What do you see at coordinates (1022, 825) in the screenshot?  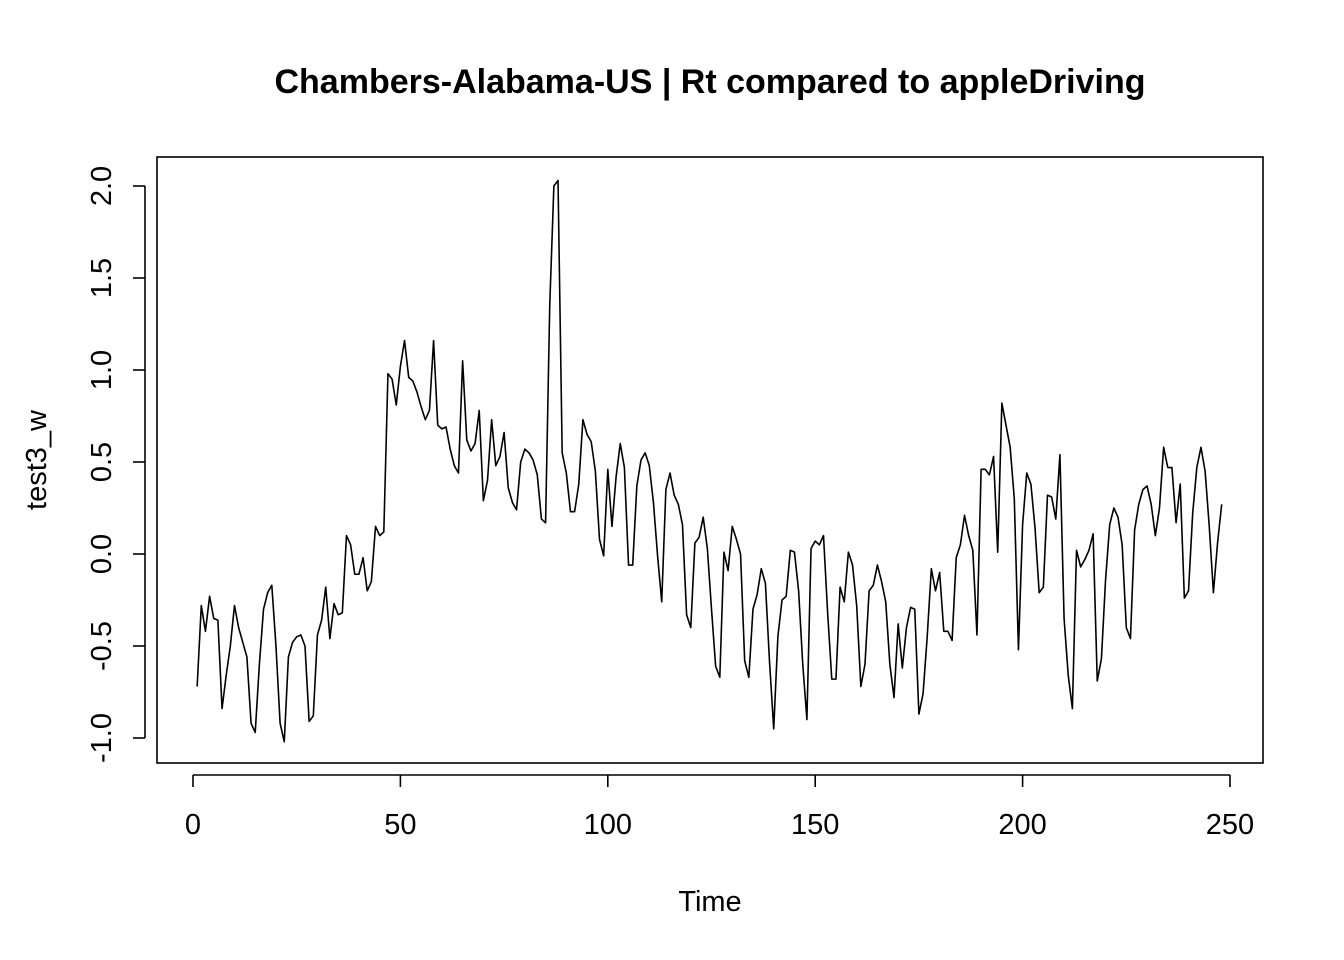 I see `x-tick-label: 200` at bounding box center [1022, 825].